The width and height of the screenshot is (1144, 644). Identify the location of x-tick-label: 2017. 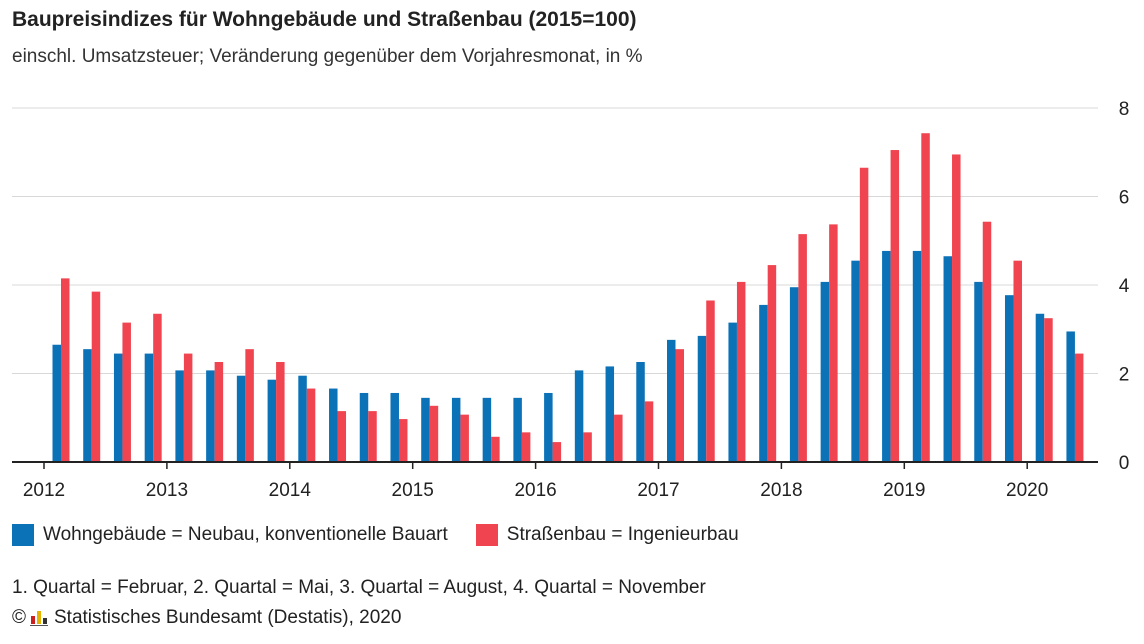
(658, 490).